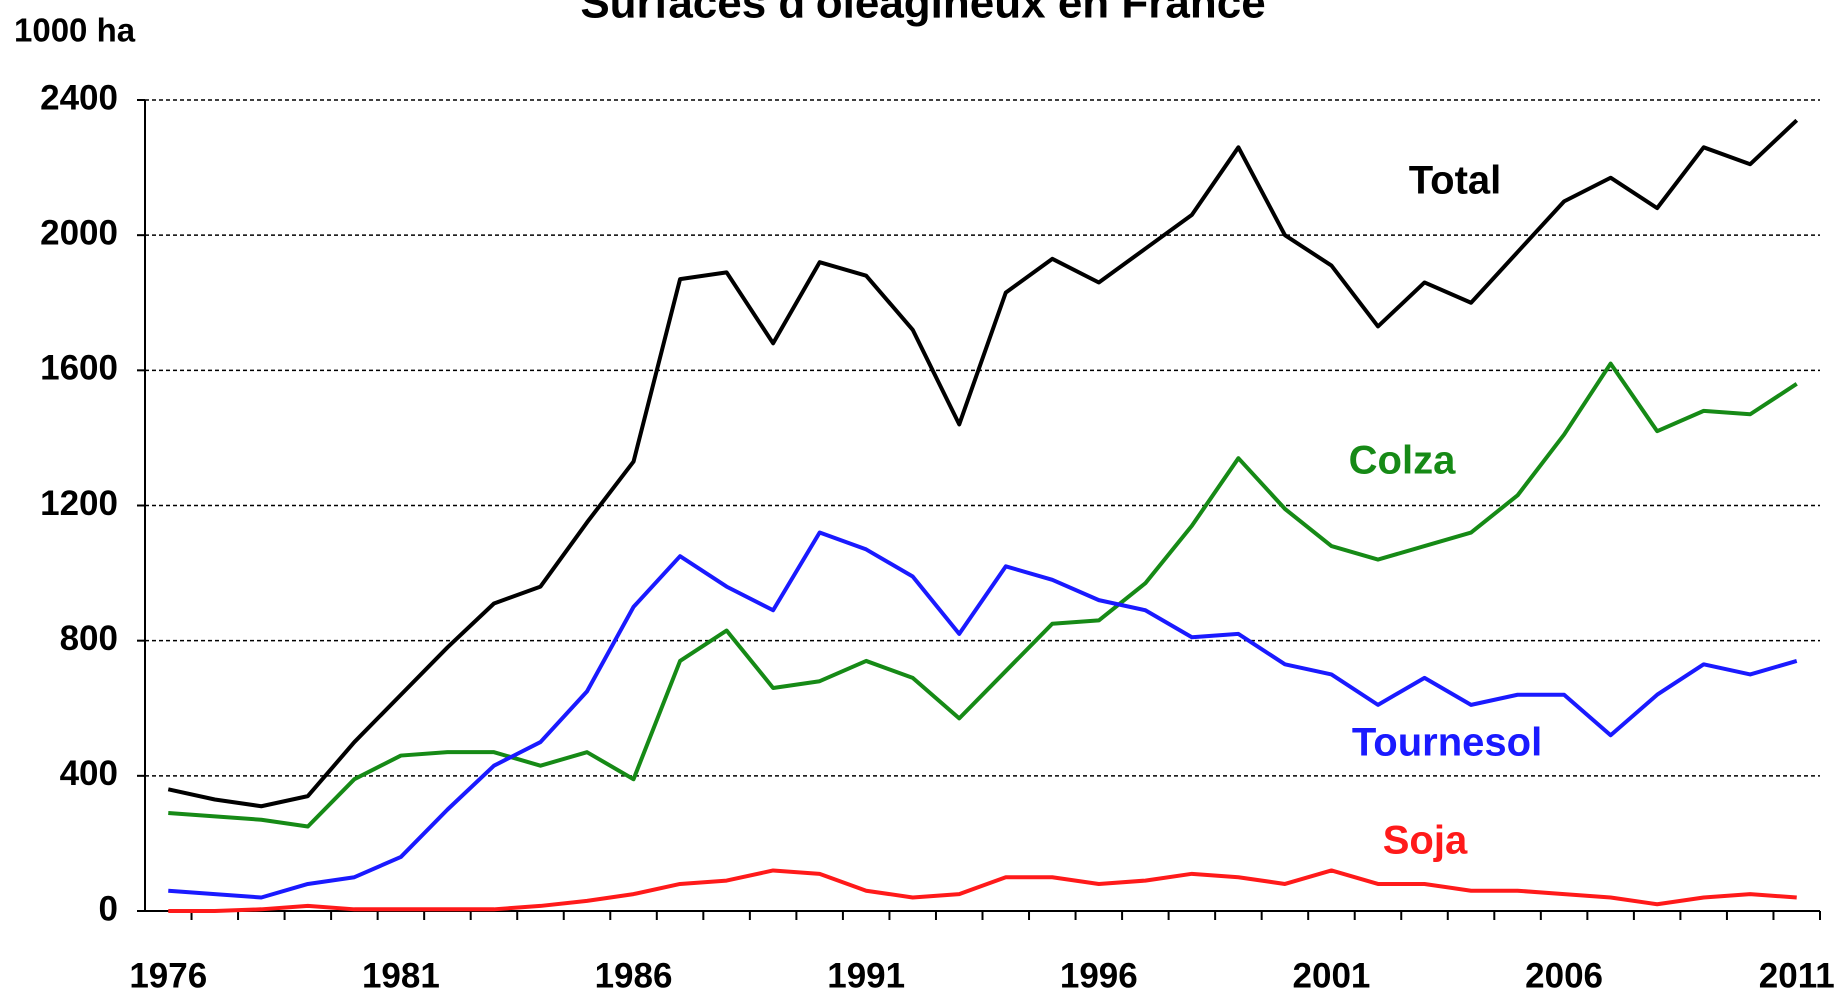 The image size is (1847, 997). I want to click on y-tick-label: 0, so click(108, 908).